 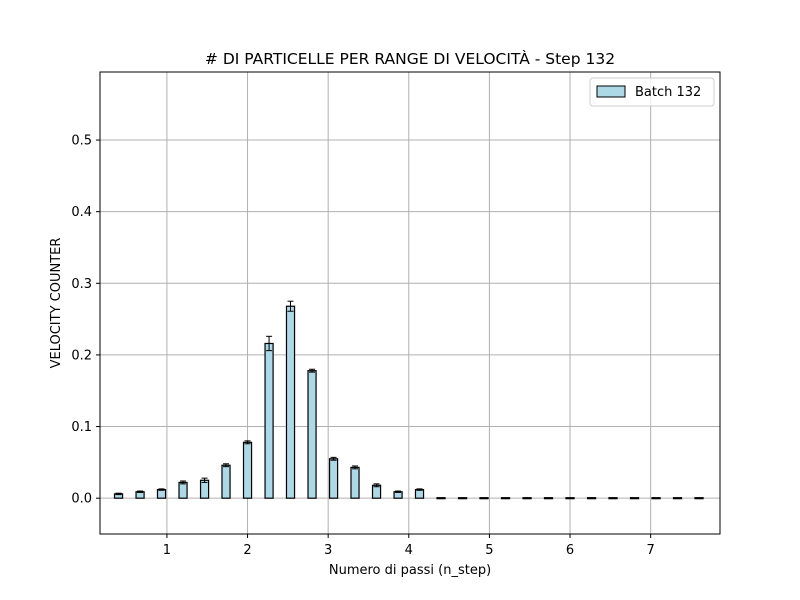 I want to click on legend: Batch 132, so click(x=652, y=92).